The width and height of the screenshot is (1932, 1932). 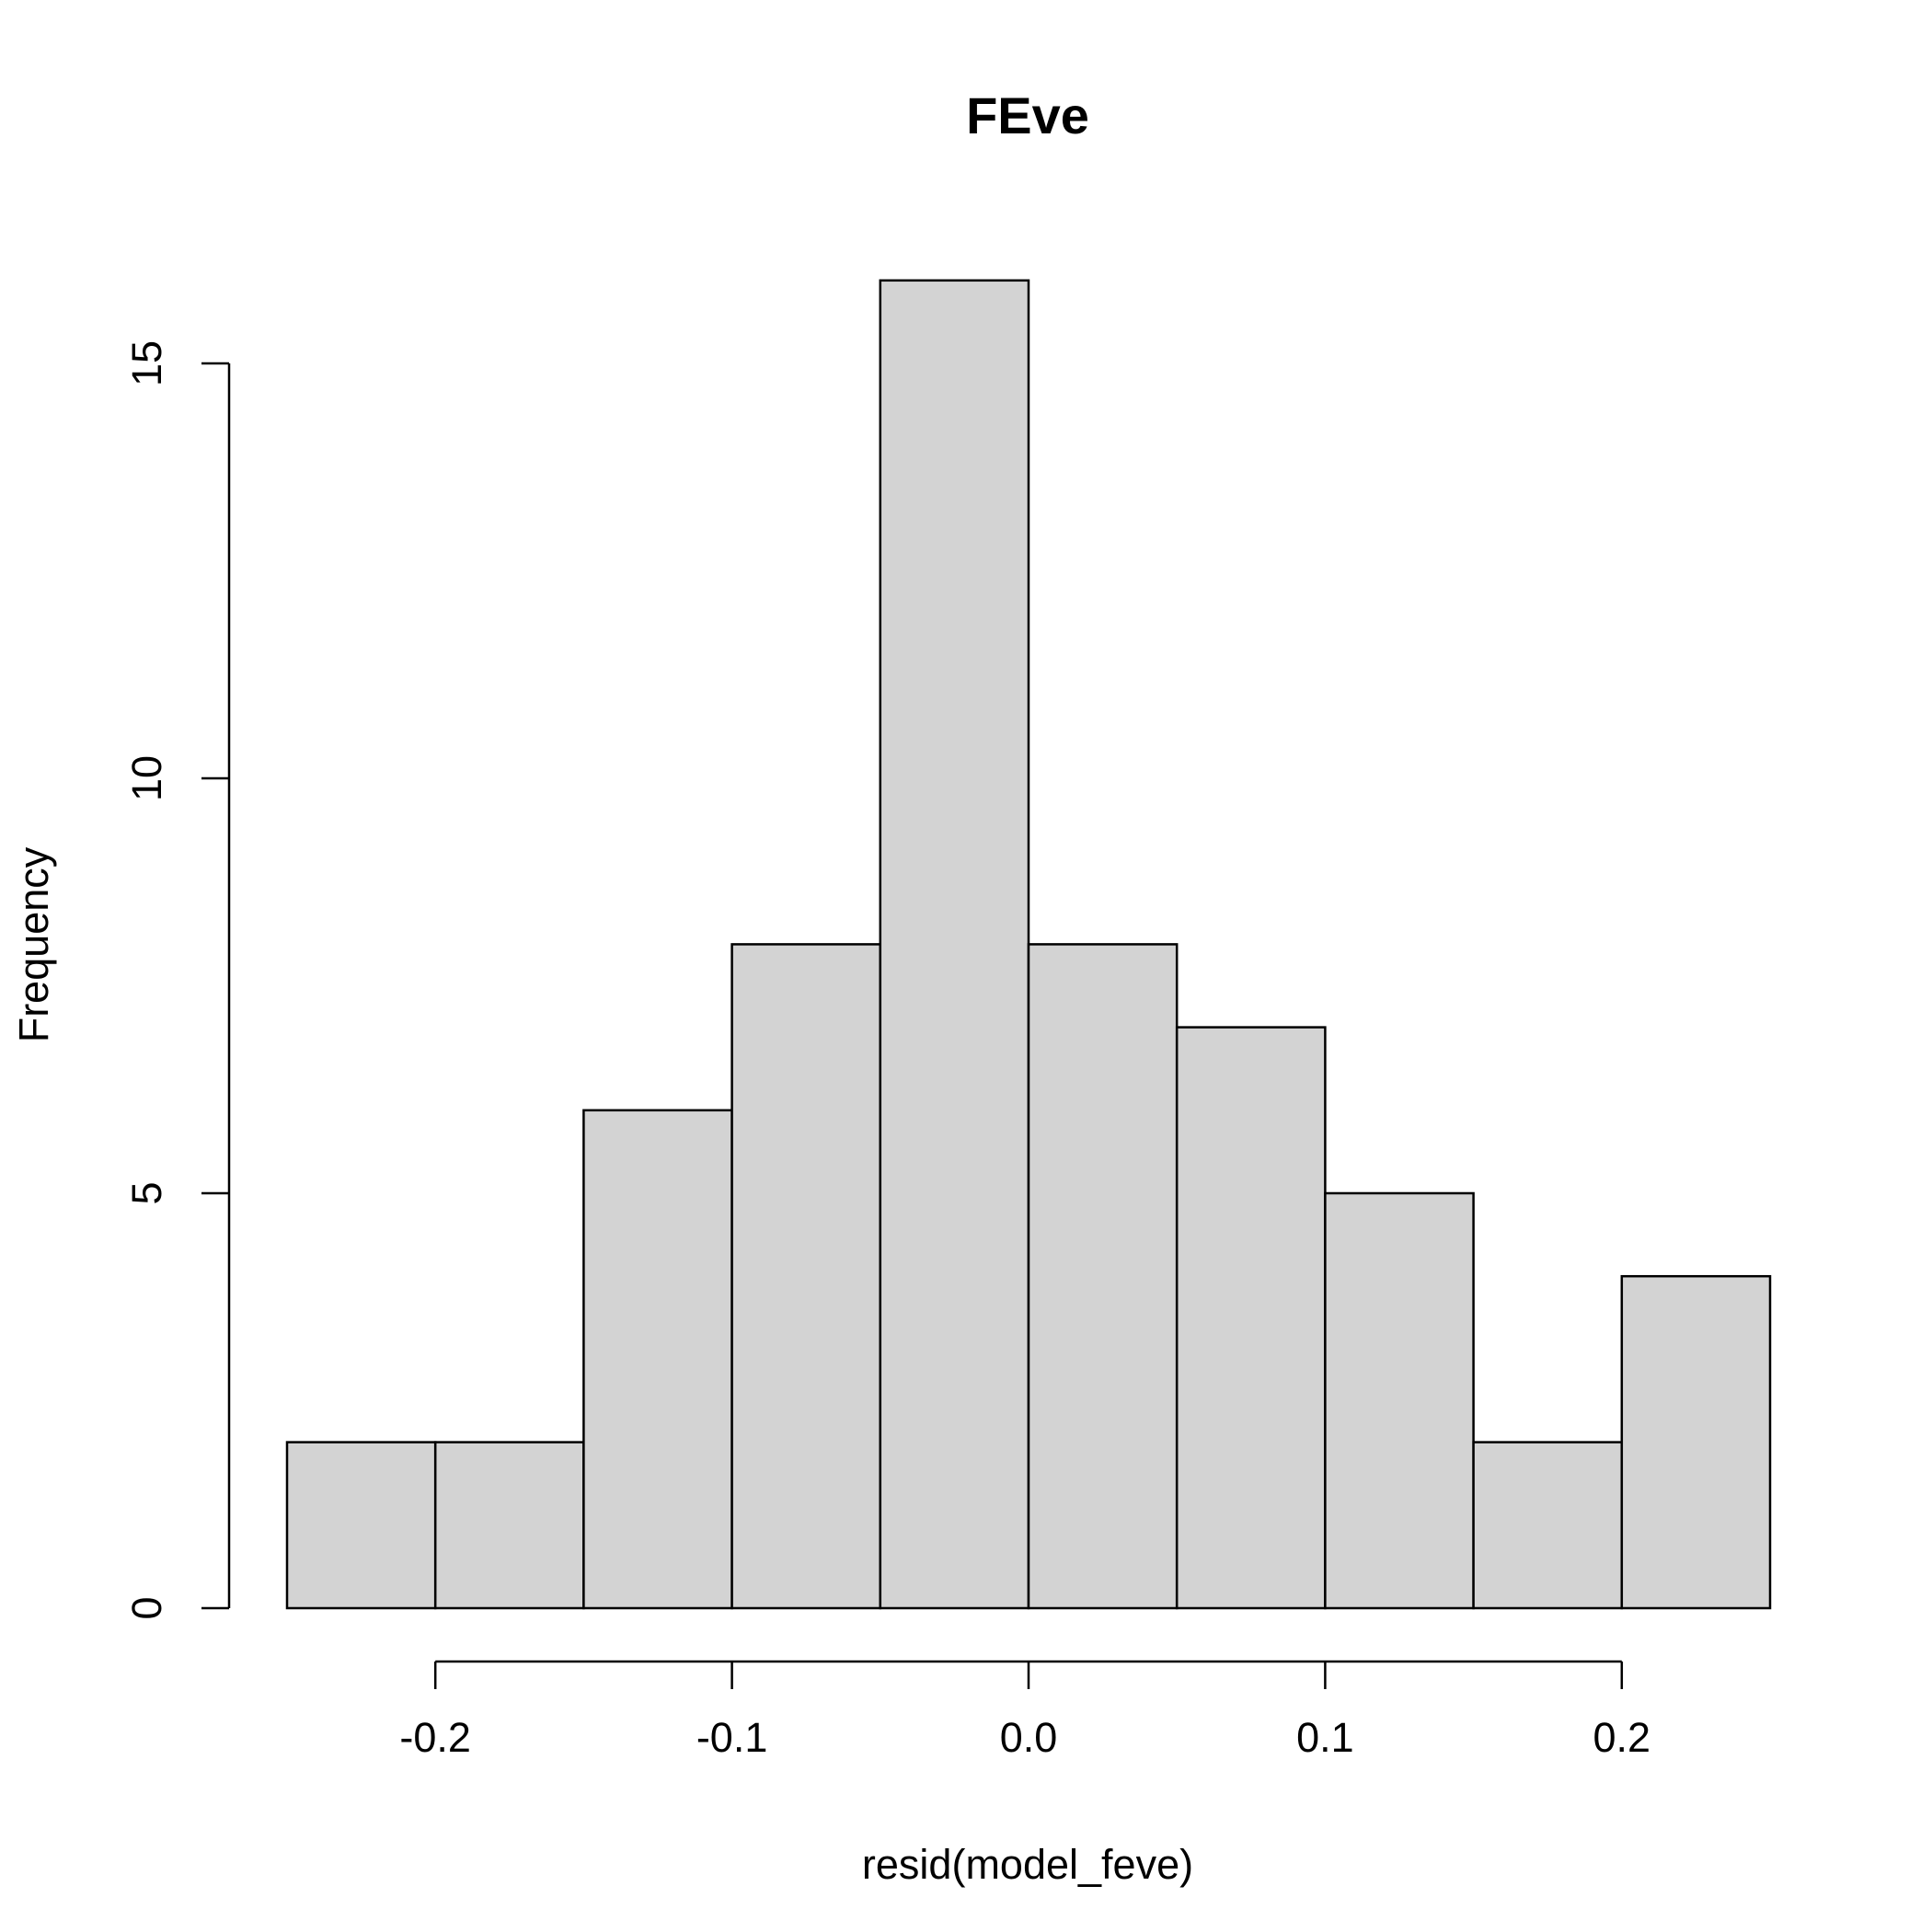 What do you see at coordinates (1027, 1864) in the screenshot?
I see `x-axis-label: resid(model_feve)` at bounding box center [1027, 1864].